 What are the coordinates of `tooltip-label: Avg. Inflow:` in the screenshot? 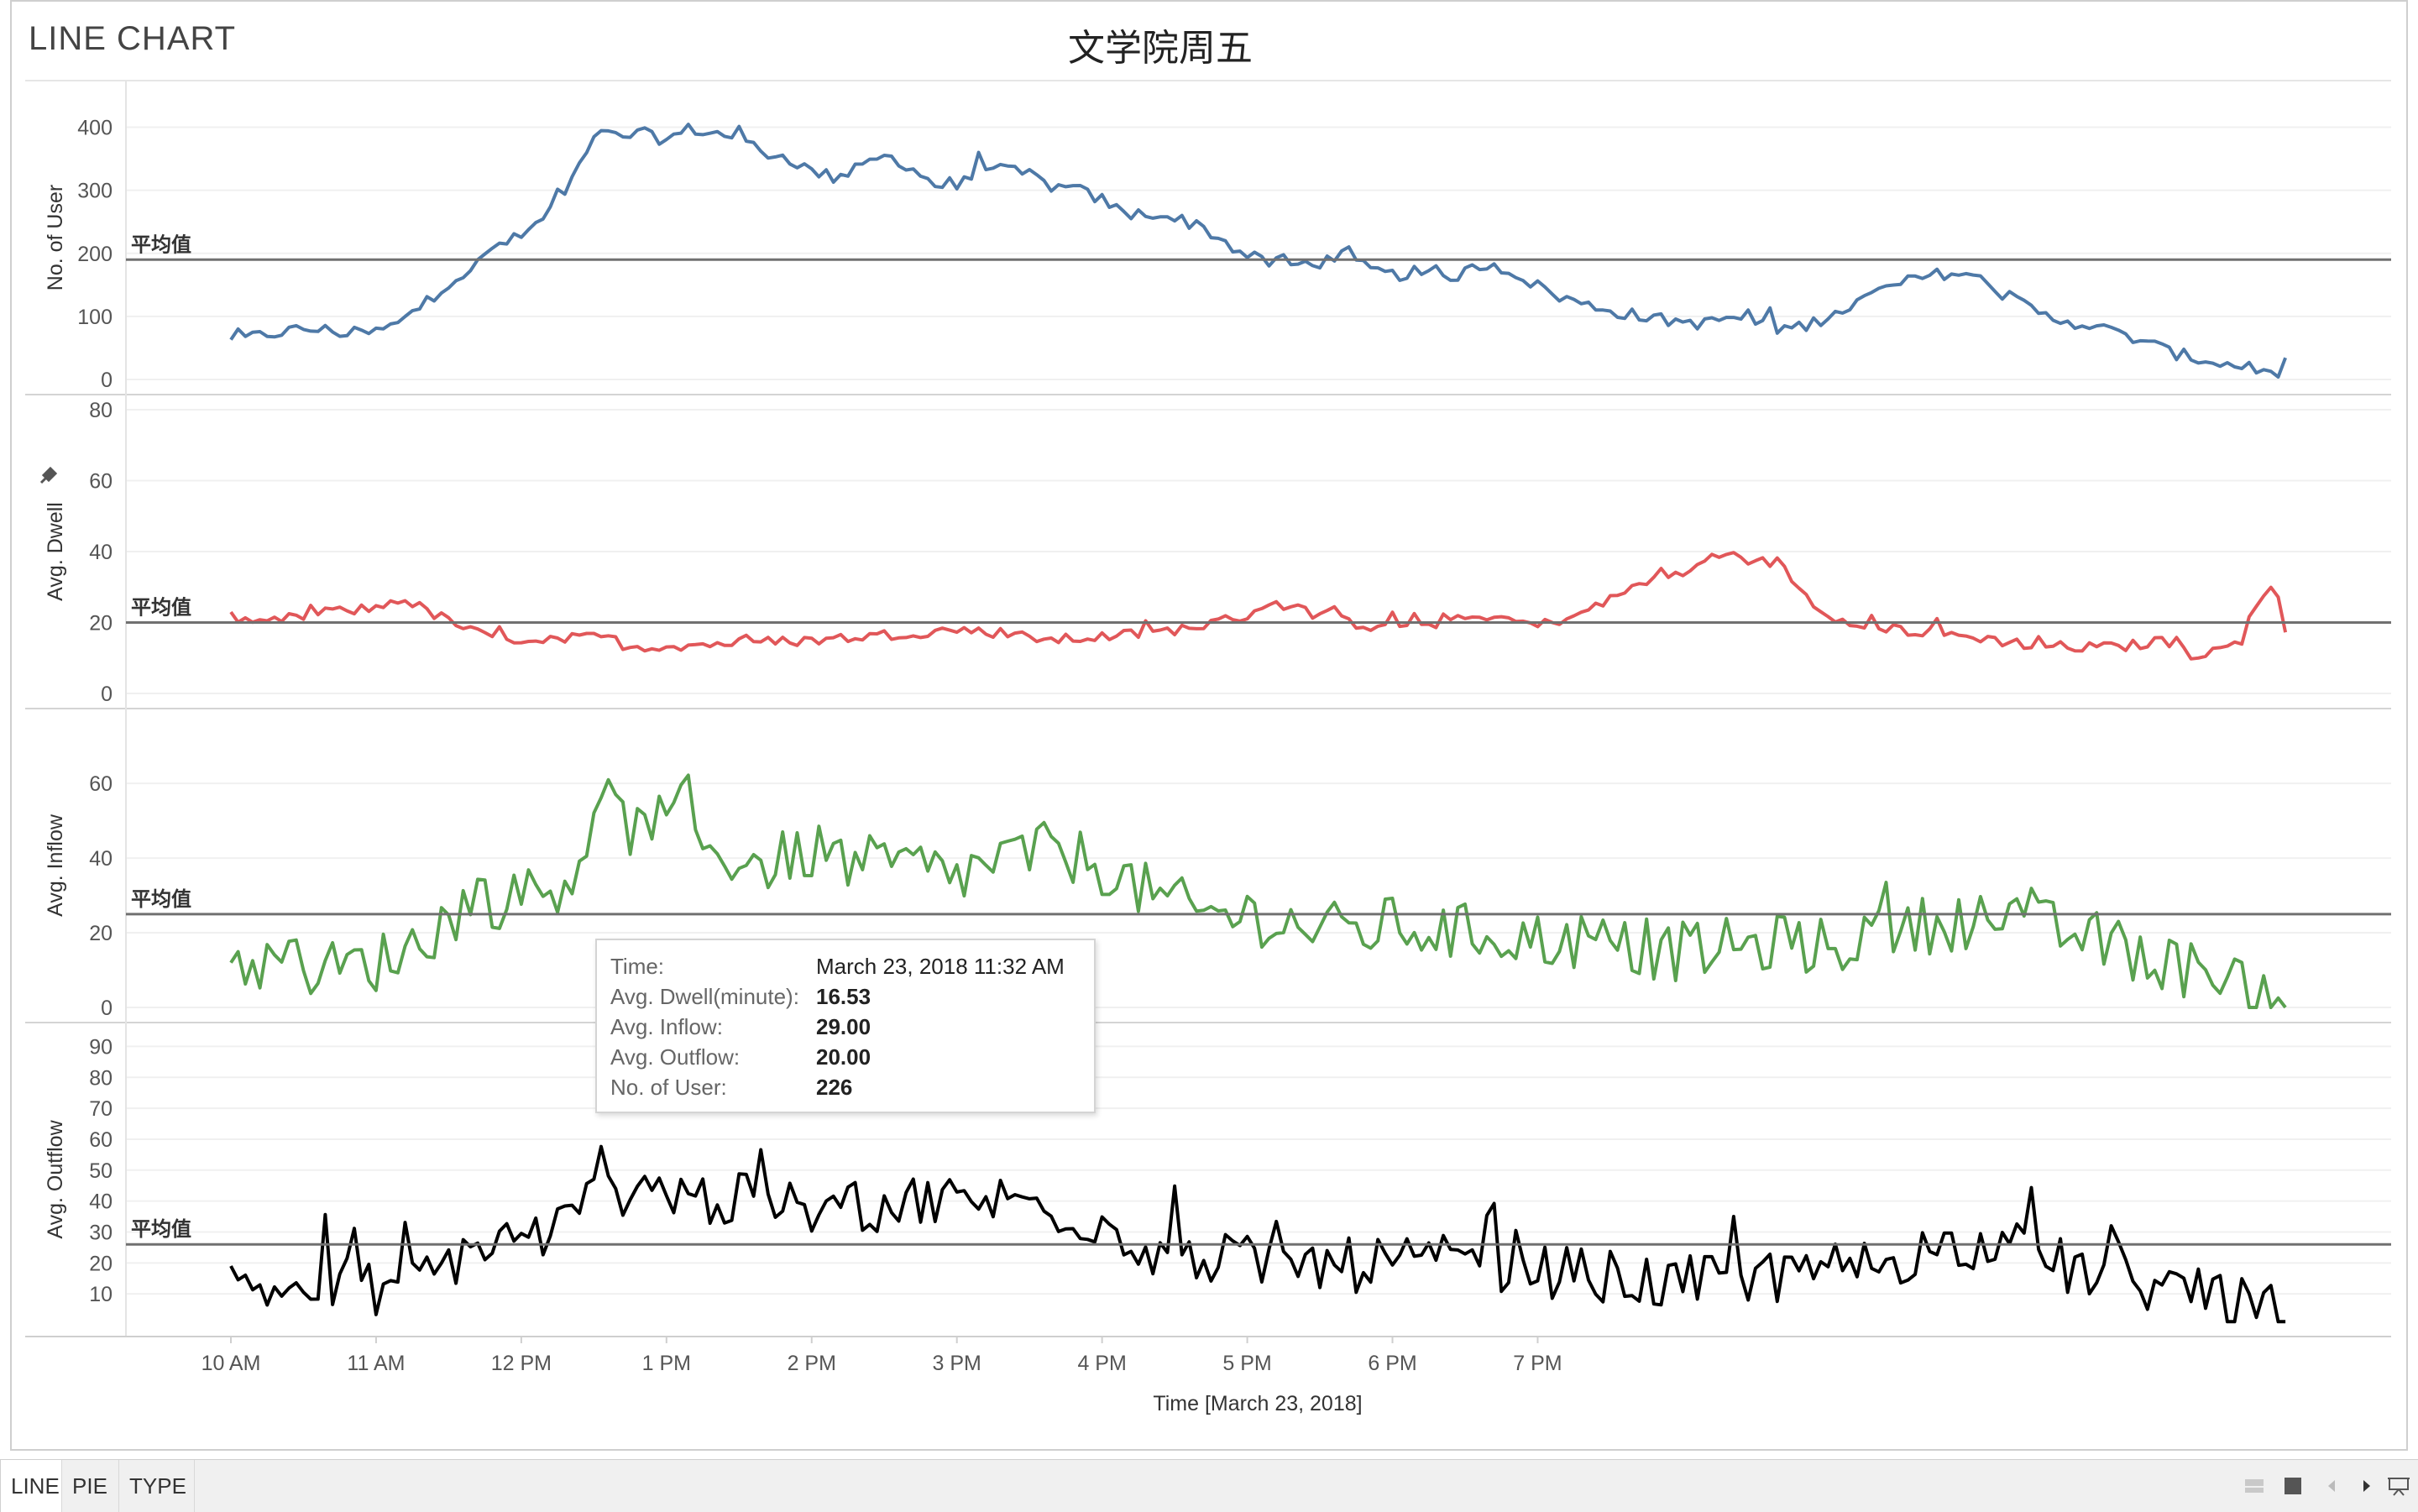 It's located at (666, 1026).